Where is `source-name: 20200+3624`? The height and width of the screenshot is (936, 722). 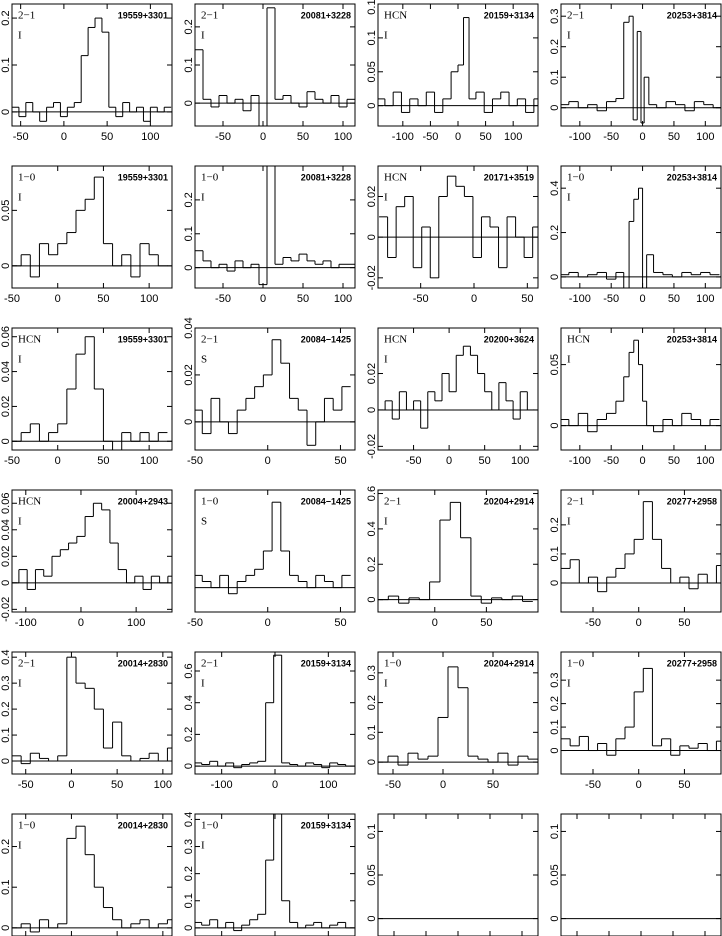
source-name: 20200+3624 is located at coordinates (509, 339).